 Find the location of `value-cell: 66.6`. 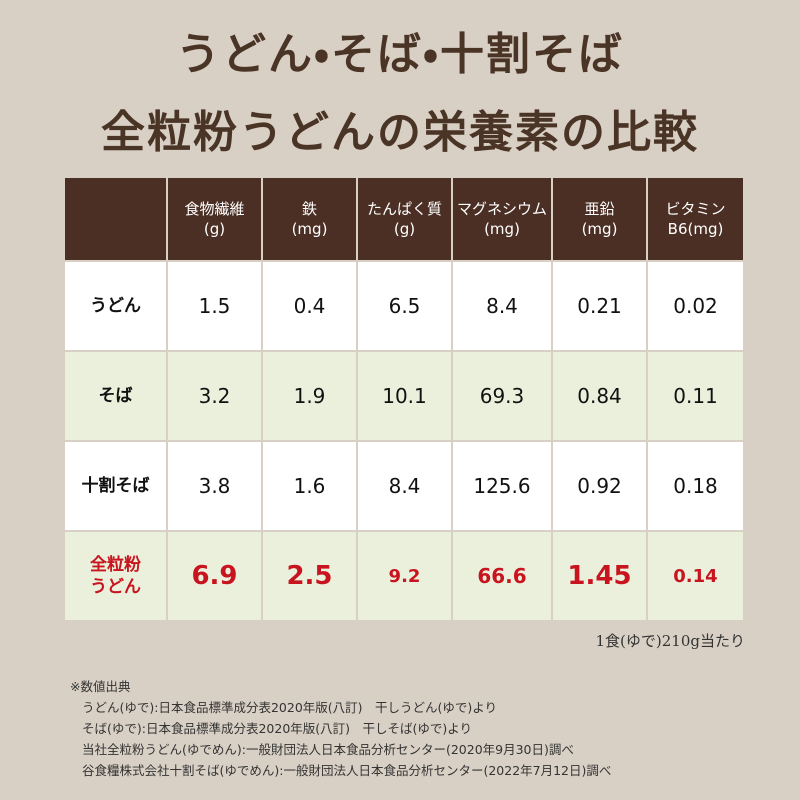

value-cell: 66.6 is located at coordinates (503, 577).